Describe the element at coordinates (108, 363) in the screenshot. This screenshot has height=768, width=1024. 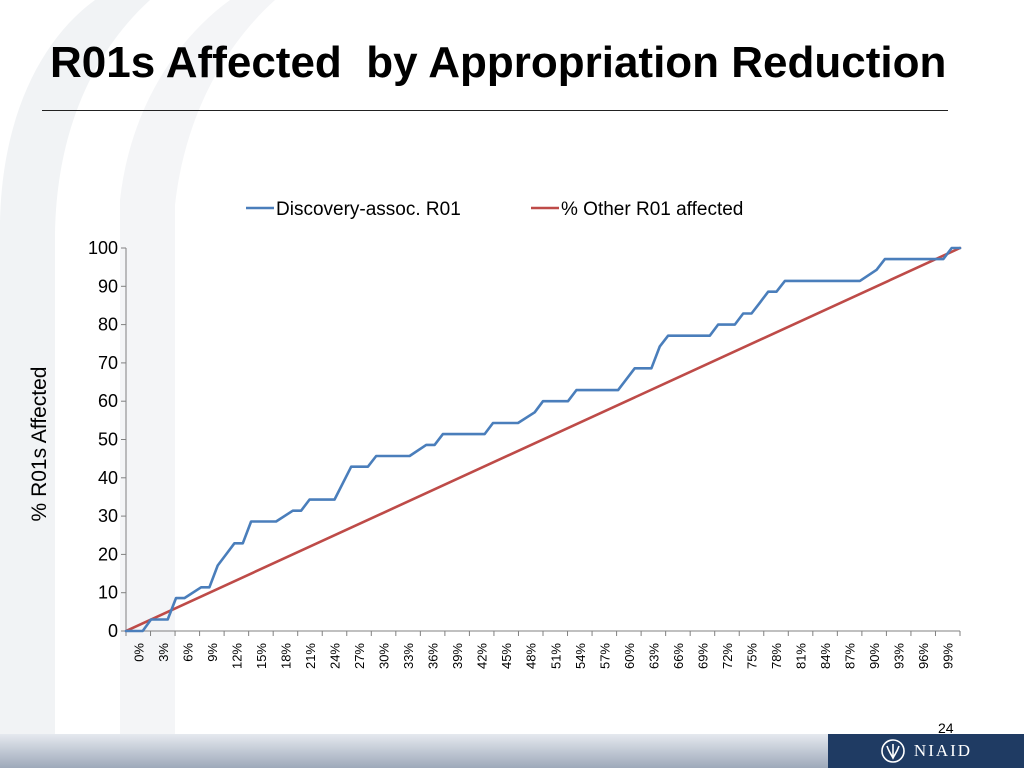
I see `y-tick-label: 70` at that location.